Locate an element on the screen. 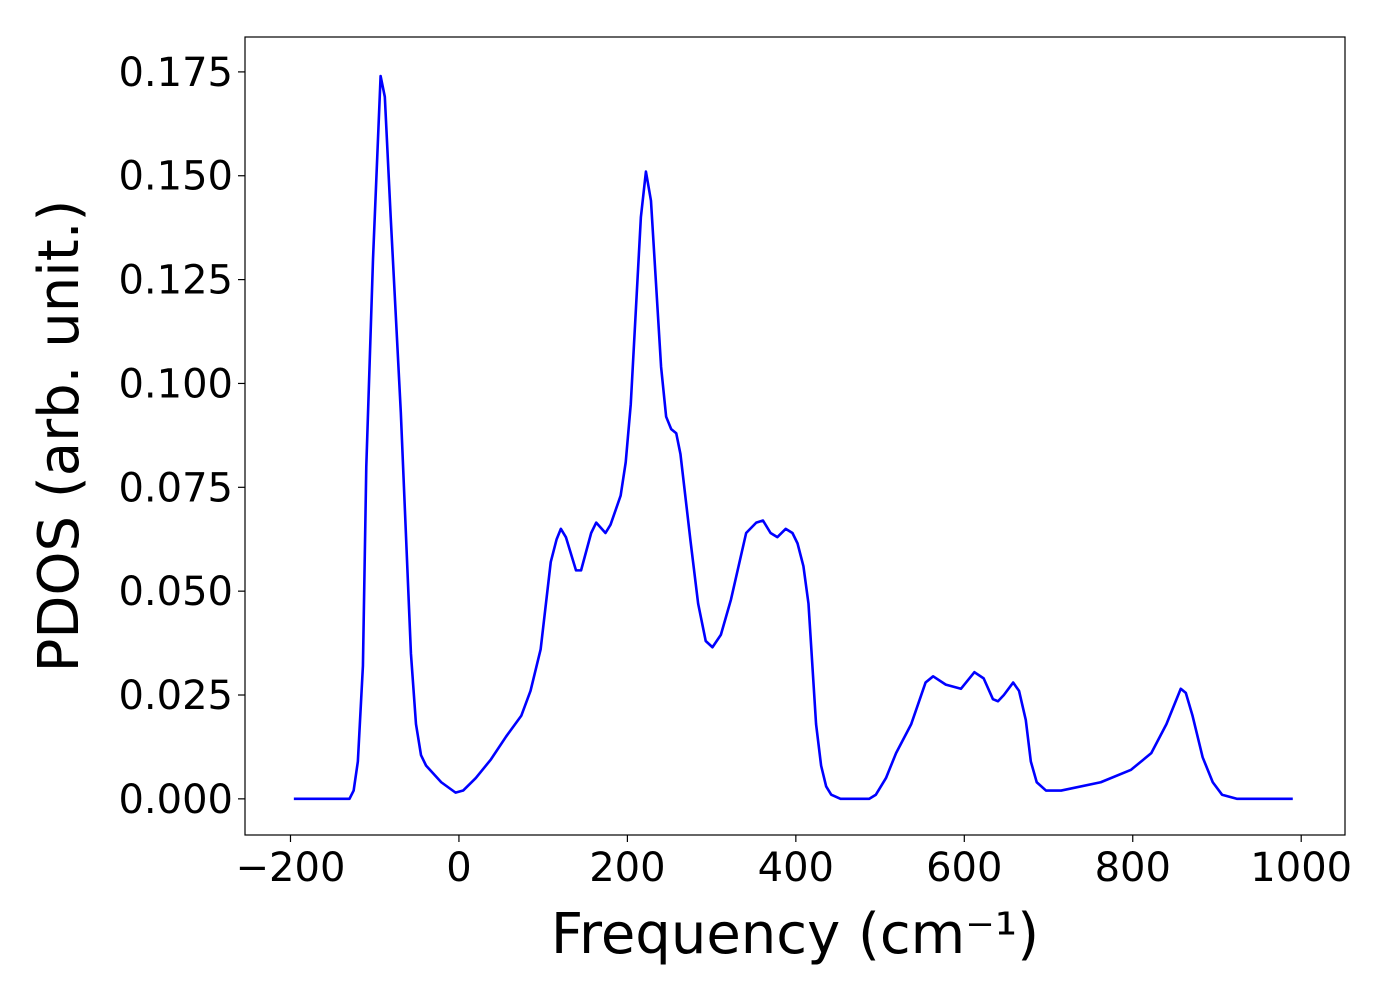  y-tick-label: 0.125 is located at coordinates (175, 281).